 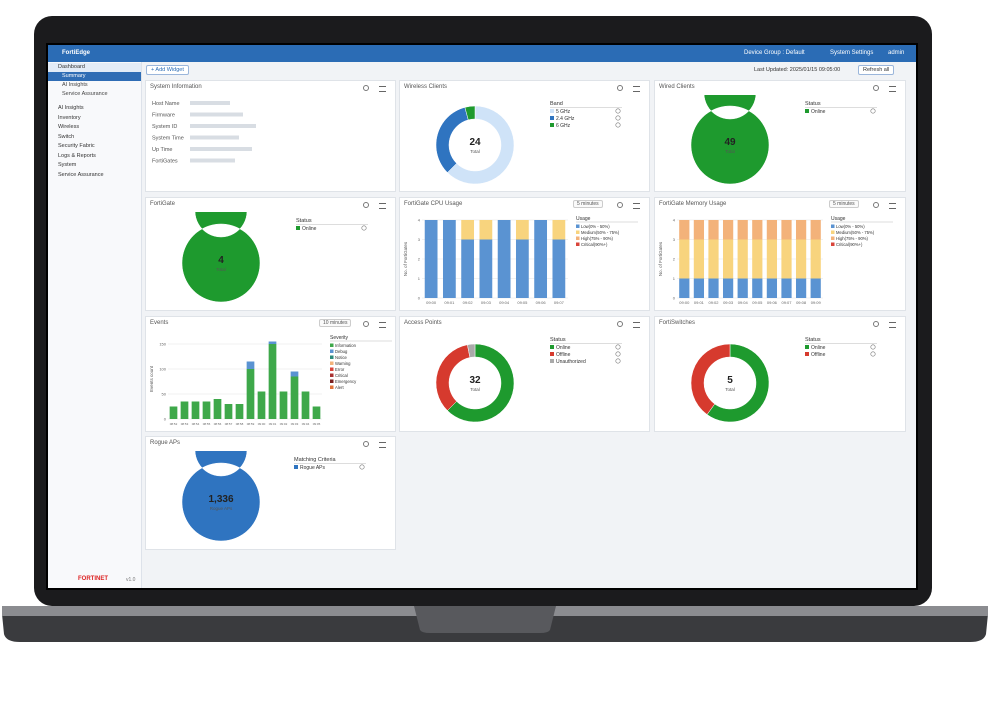 What do you see at coordinates (221, 260) in the screenshot?
I see `donut-total: 4` at bounding box center [221, 260].